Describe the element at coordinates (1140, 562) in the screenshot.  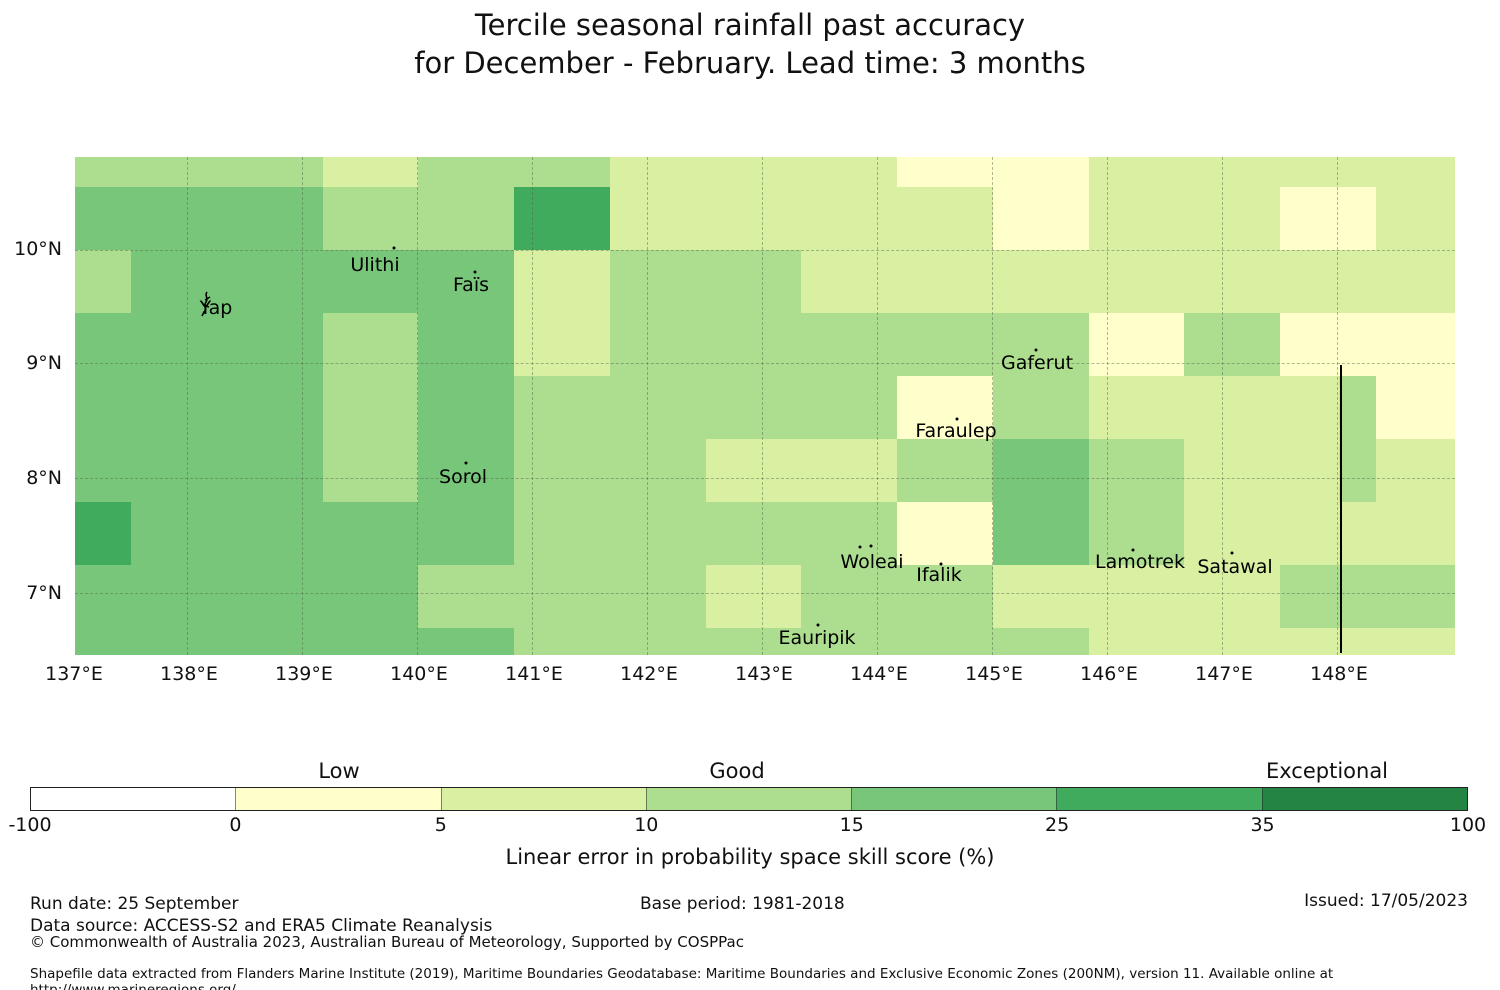
I see `island-label: Lamotrek` at that location.